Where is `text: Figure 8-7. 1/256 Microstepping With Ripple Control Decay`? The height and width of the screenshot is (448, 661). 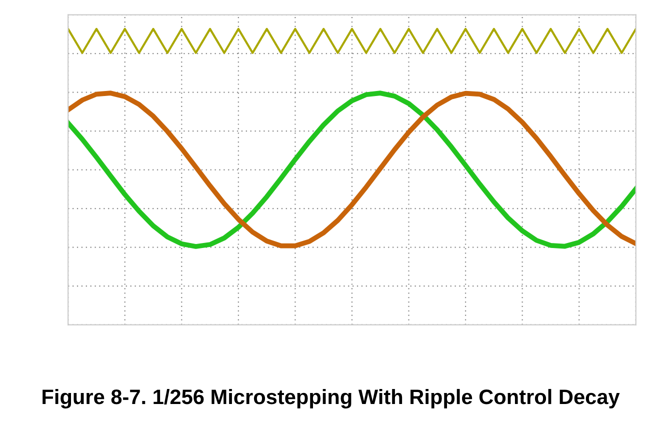 text: Figure 8-7. 1/256 Microstepping With Ripple Control Decay is located at coordinates (331, 398).